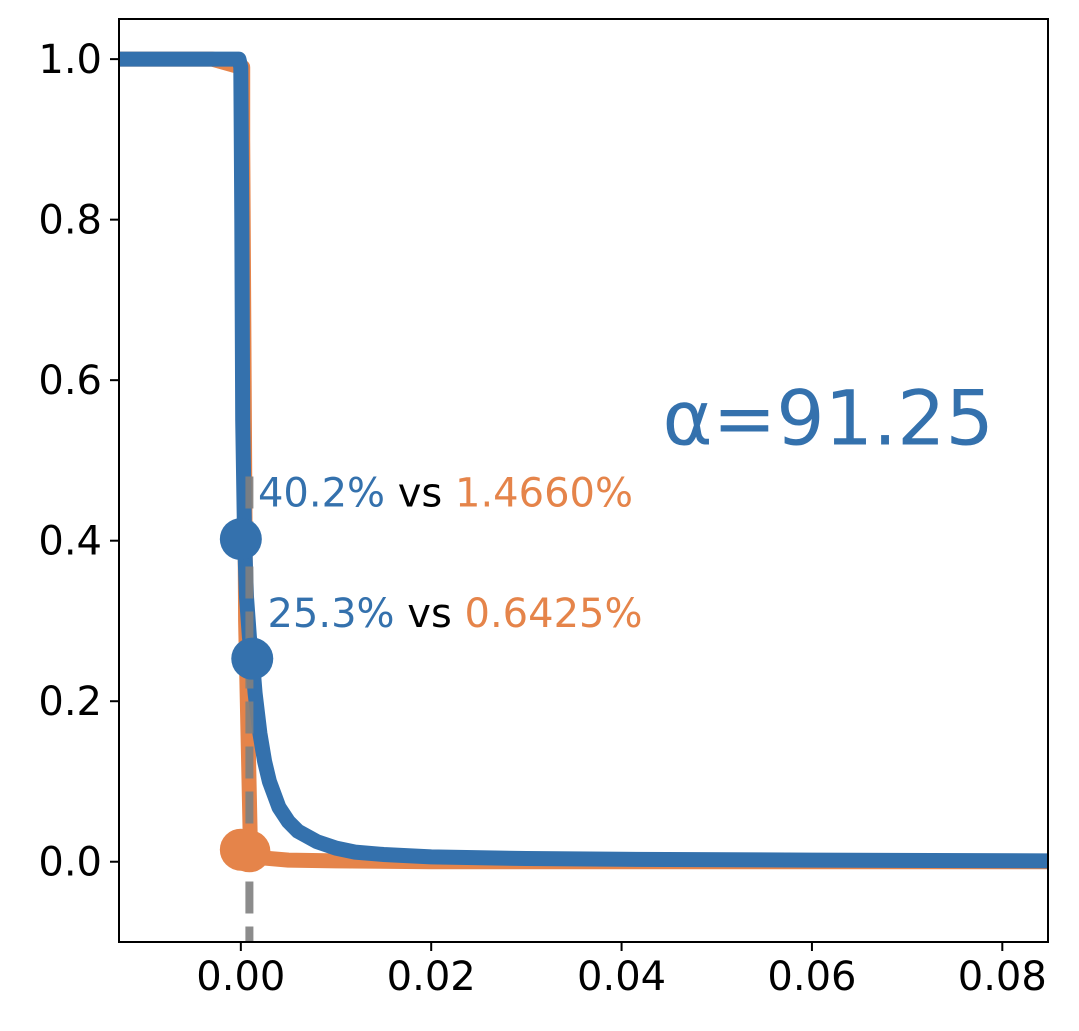 This screenshot has width=1079, height=1031. Describe the element at coordinates (431, 977) in the screenshot. I see `x-tick-label: 0.02` at that location.